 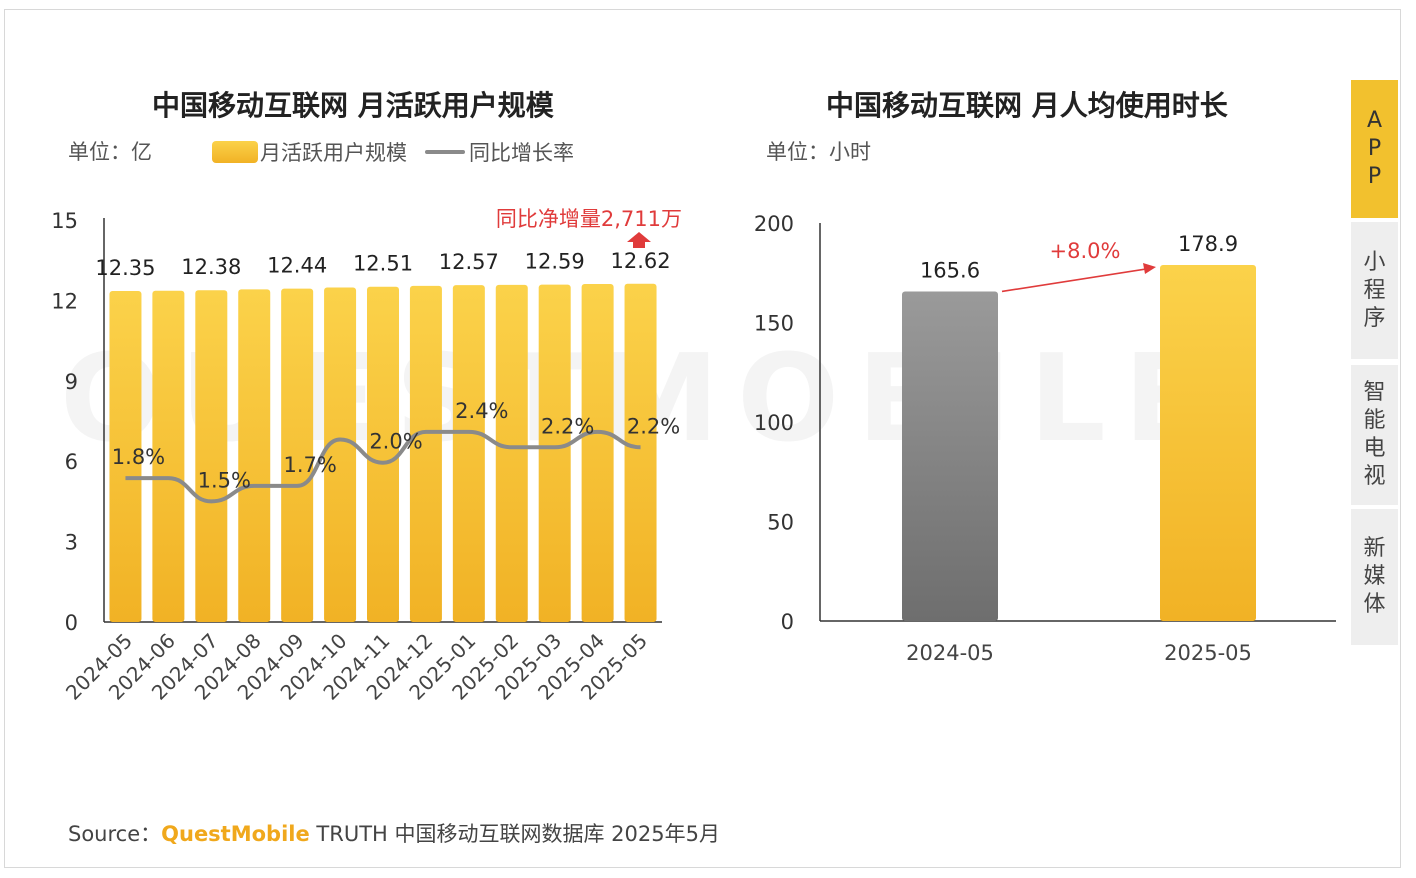 What do you see at coordinates (787, 622) in the screenshot?
I see `right-y-tick-label: 0` at bounding box center [787, 622].